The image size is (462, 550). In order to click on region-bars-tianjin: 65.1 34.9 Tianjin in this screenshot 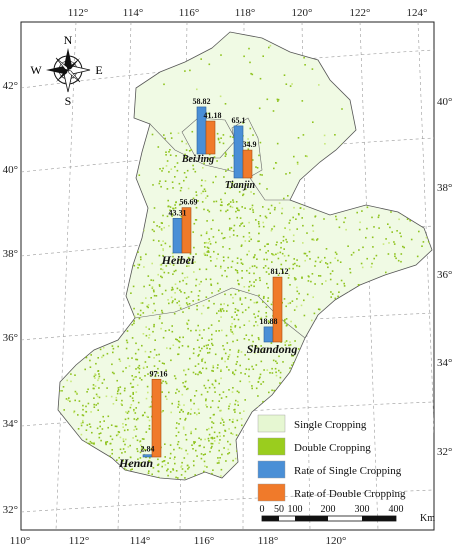, I will do `click(241, 153)`.